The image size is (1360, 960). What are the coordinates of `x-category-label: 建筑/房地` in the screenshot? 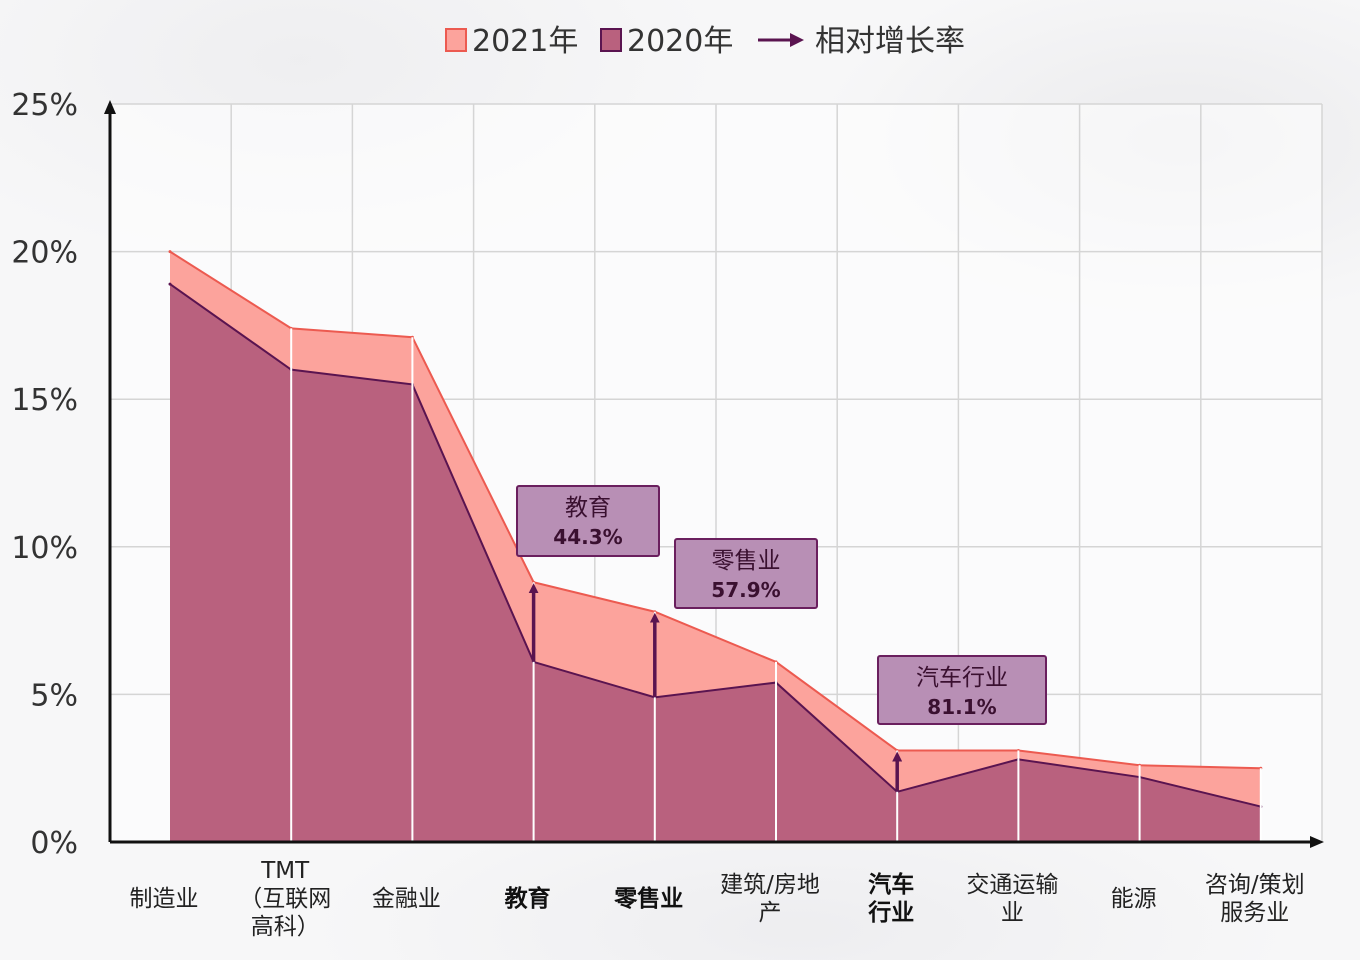 It's located at (770, 885).